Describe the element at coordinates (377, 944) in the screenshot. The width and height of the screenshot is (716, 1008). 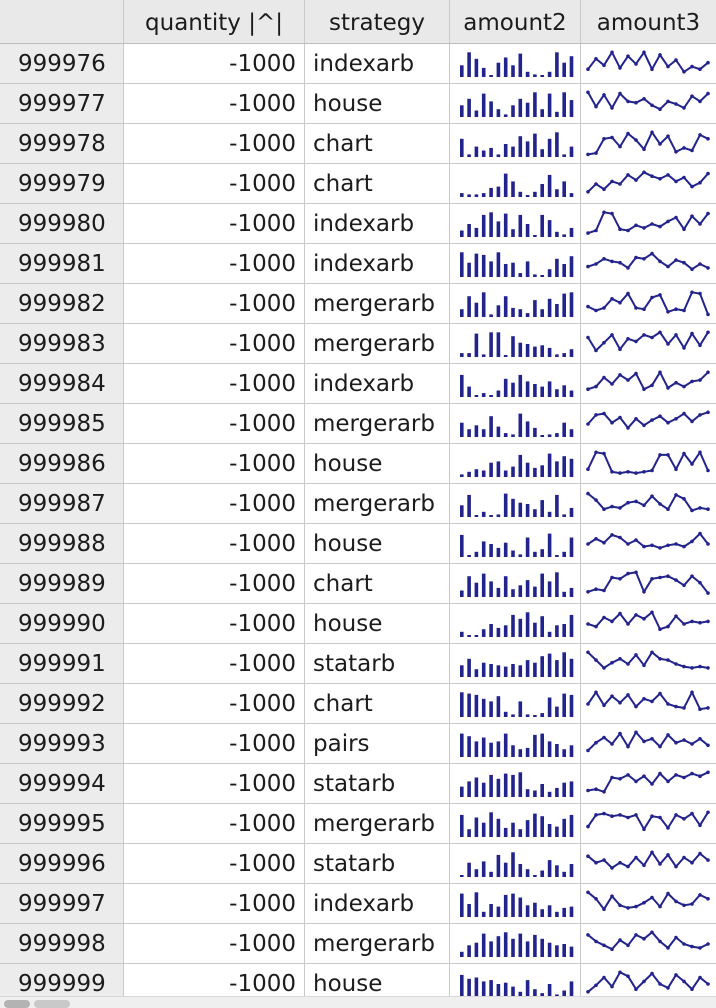
I see `strategy-cell: mergerarb` at that location.